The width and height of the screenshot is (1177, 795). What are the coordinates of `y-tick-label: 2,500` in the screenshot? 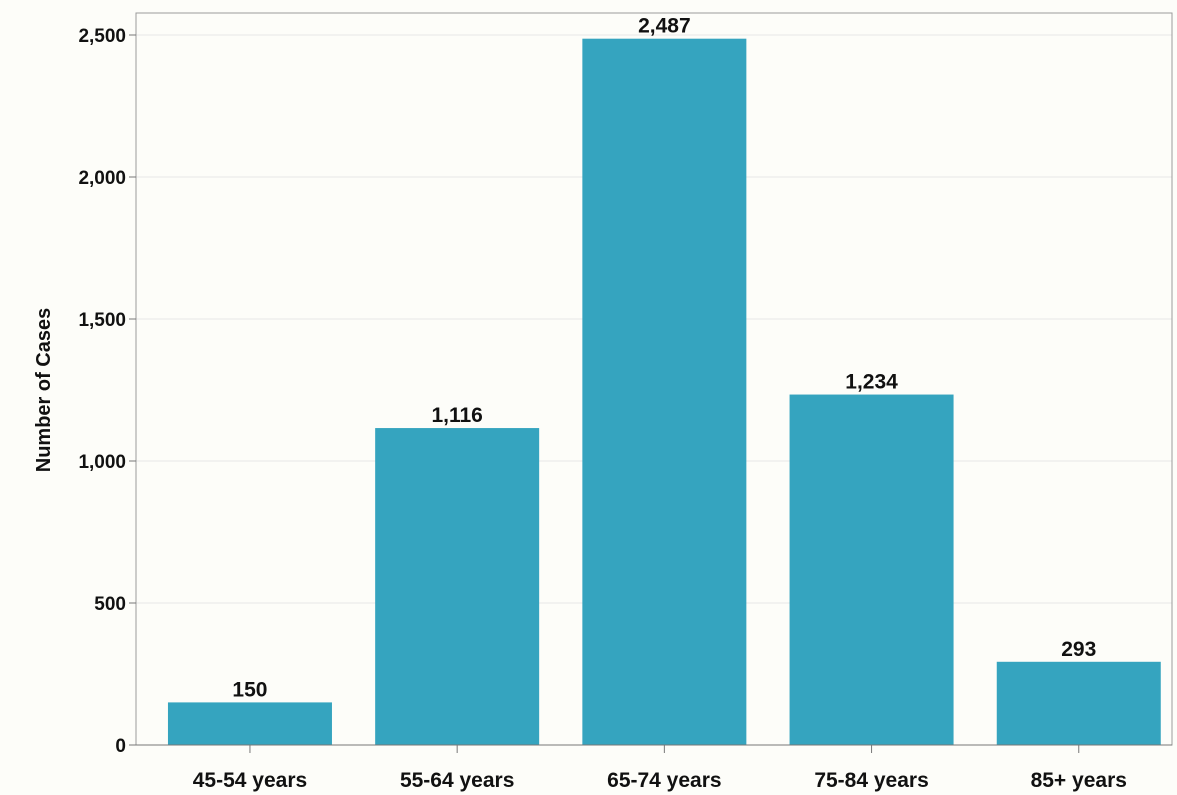 It's located at (102, 36).